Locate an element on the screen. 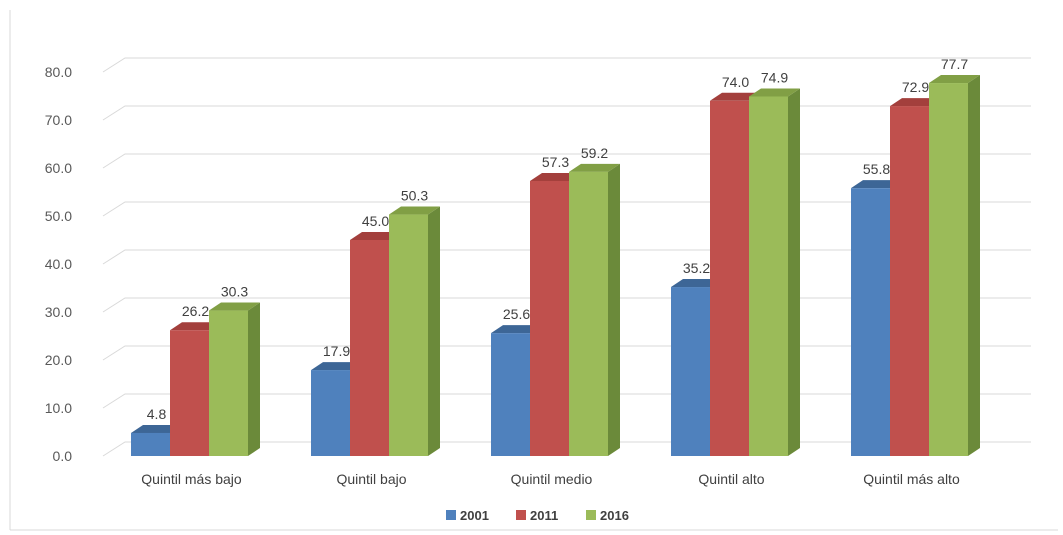 The width and height of the screenshot is (1063, 535). data-label: 35.2 is located at coordinates (696, 268).